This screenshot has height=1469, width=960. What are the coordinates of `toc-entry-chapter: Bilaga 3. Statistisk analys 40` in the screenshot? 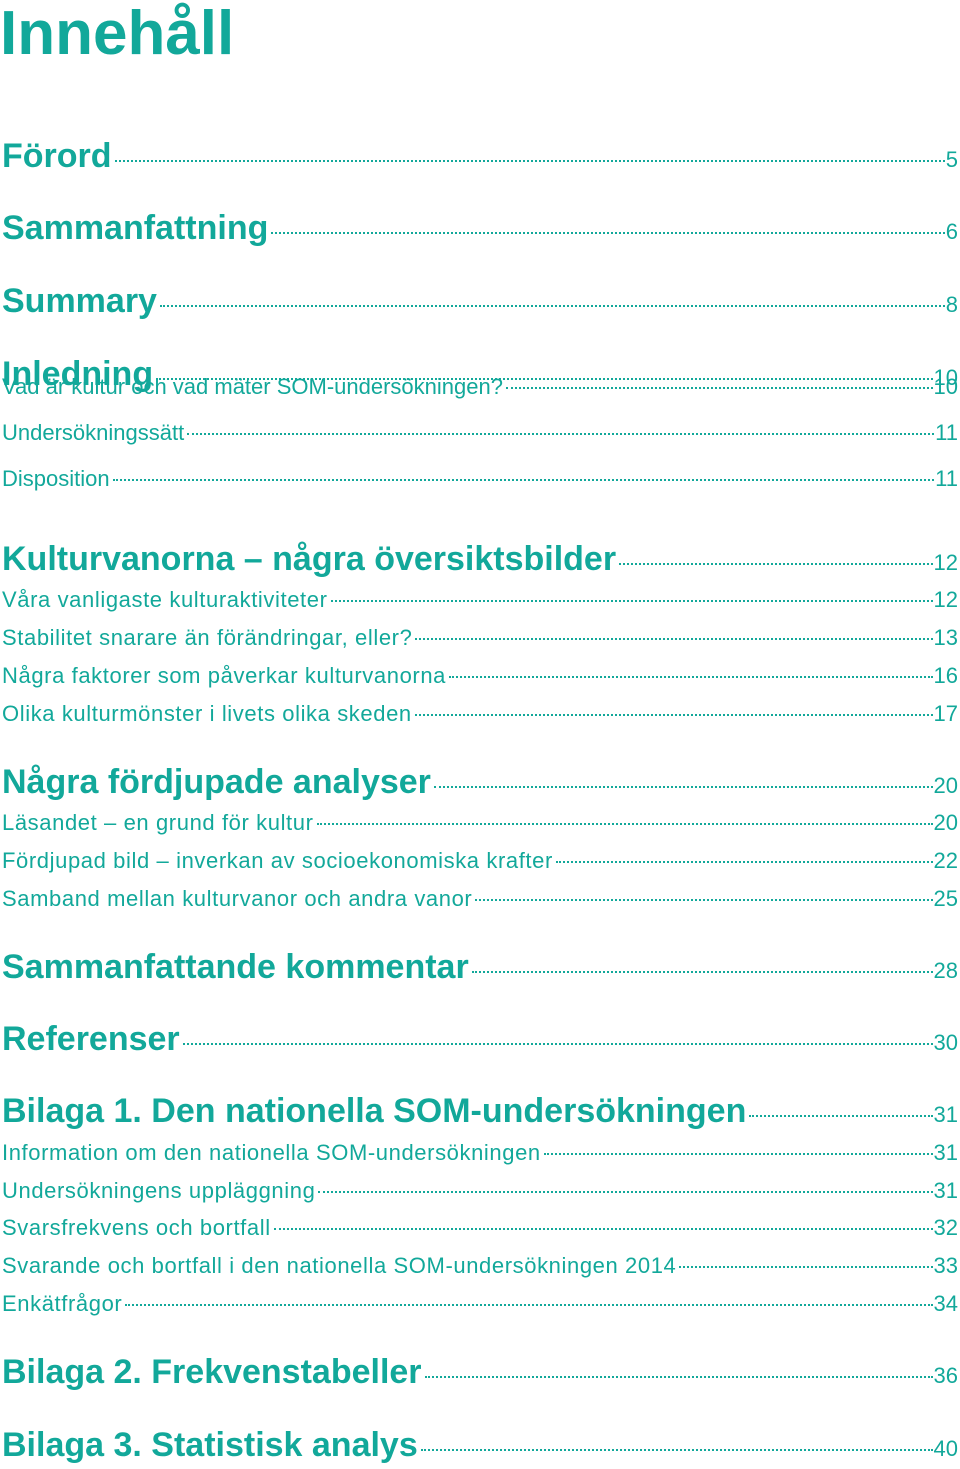 It's located at (480, 1447).